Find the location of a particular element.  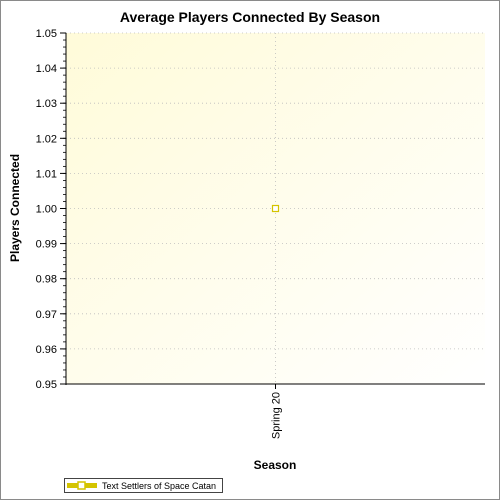

x-axis-label: Season is located at coordinates (275, 465).